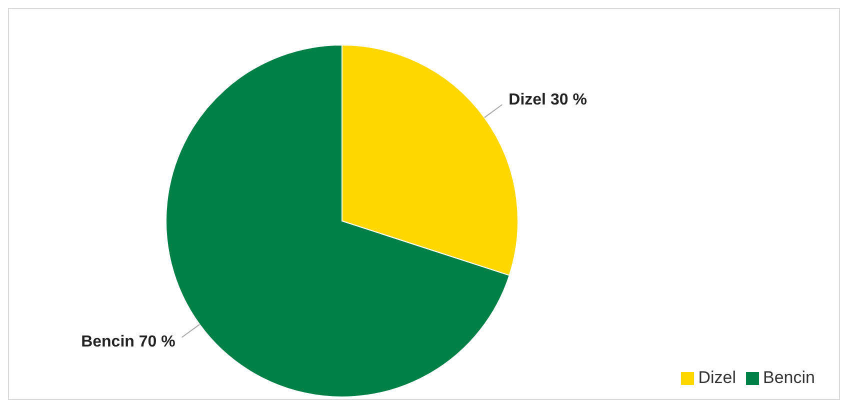  I want to click on data-label: Bencin 70 %, so click(128, 342).